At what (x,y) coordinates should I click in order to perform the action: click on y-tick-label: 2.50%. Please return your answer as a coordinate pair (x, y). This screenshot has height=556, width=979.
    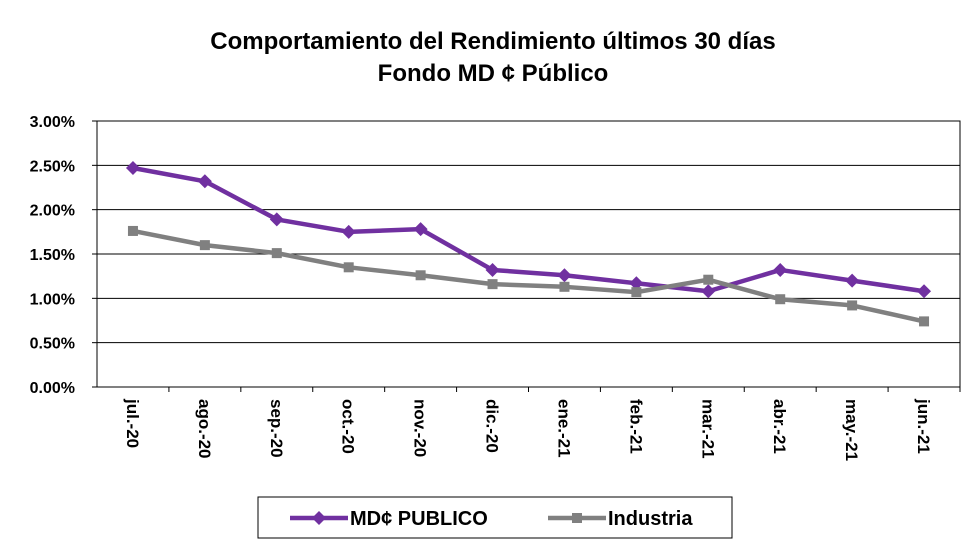
    Looking at the image, I should click on (52, 166).